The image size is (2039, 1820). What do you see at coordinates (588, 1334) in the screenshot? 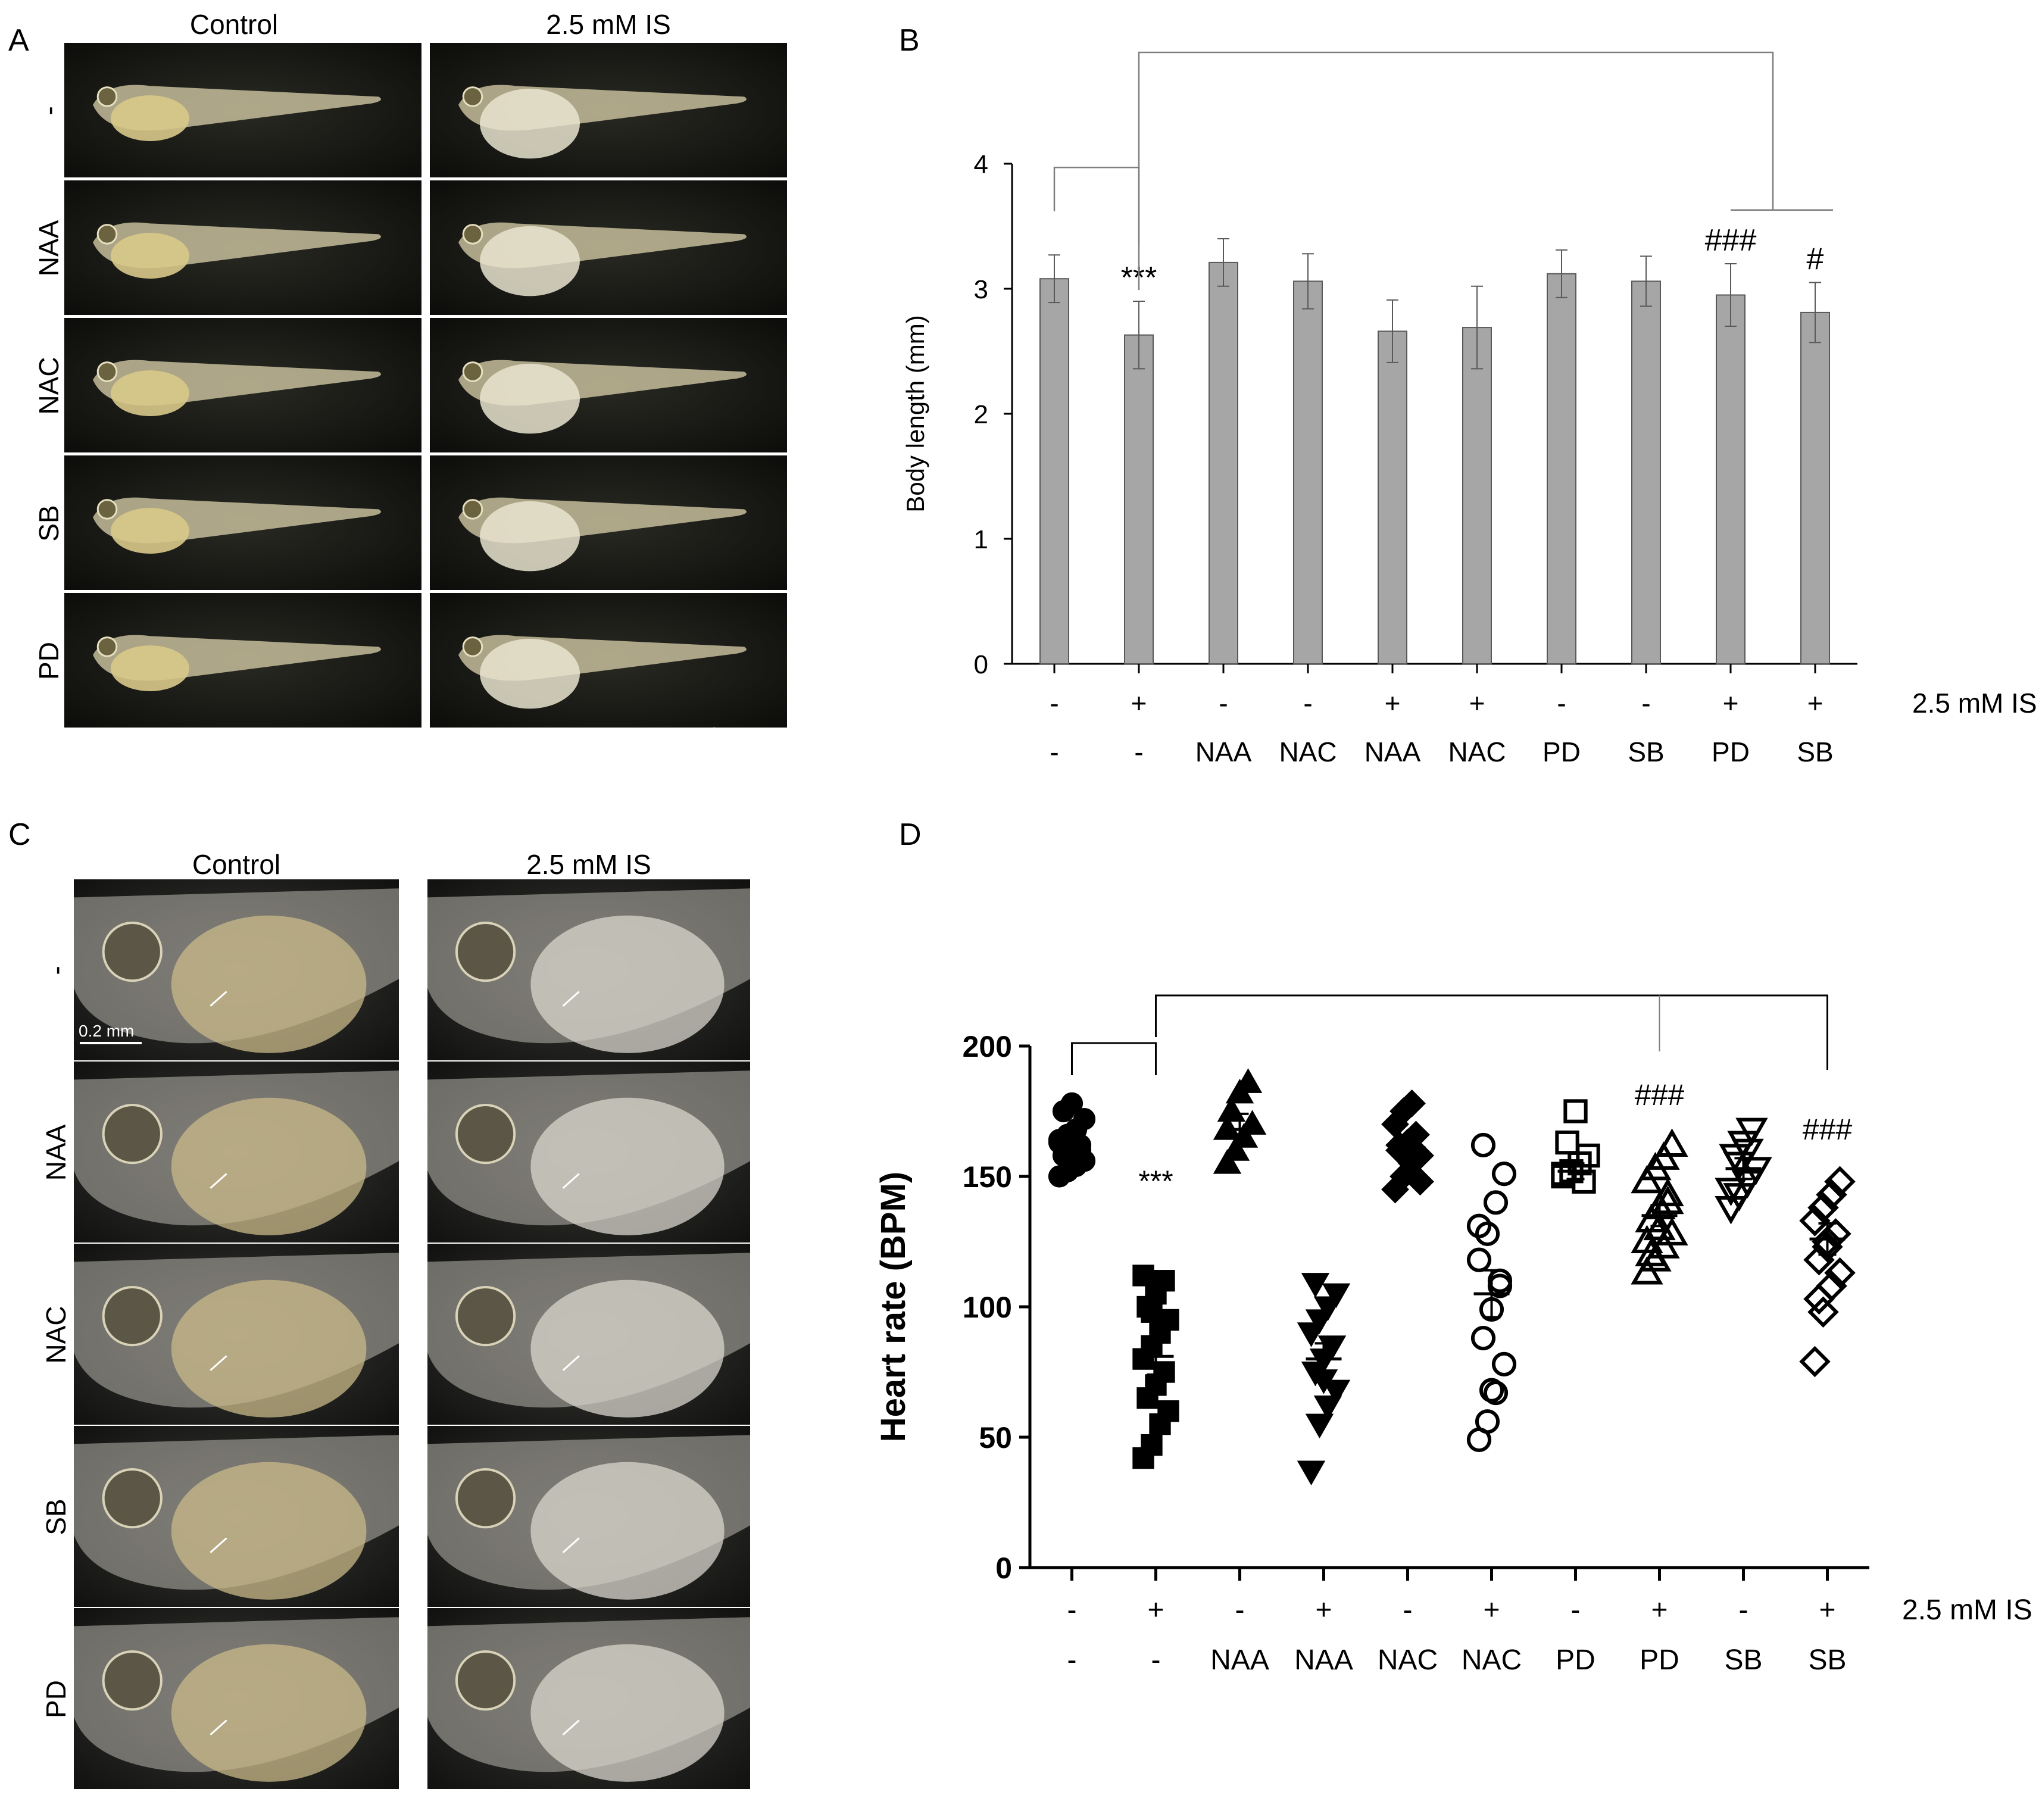
I see `grid-c-photo-r2-c1` at bounding box center [588, 1334].